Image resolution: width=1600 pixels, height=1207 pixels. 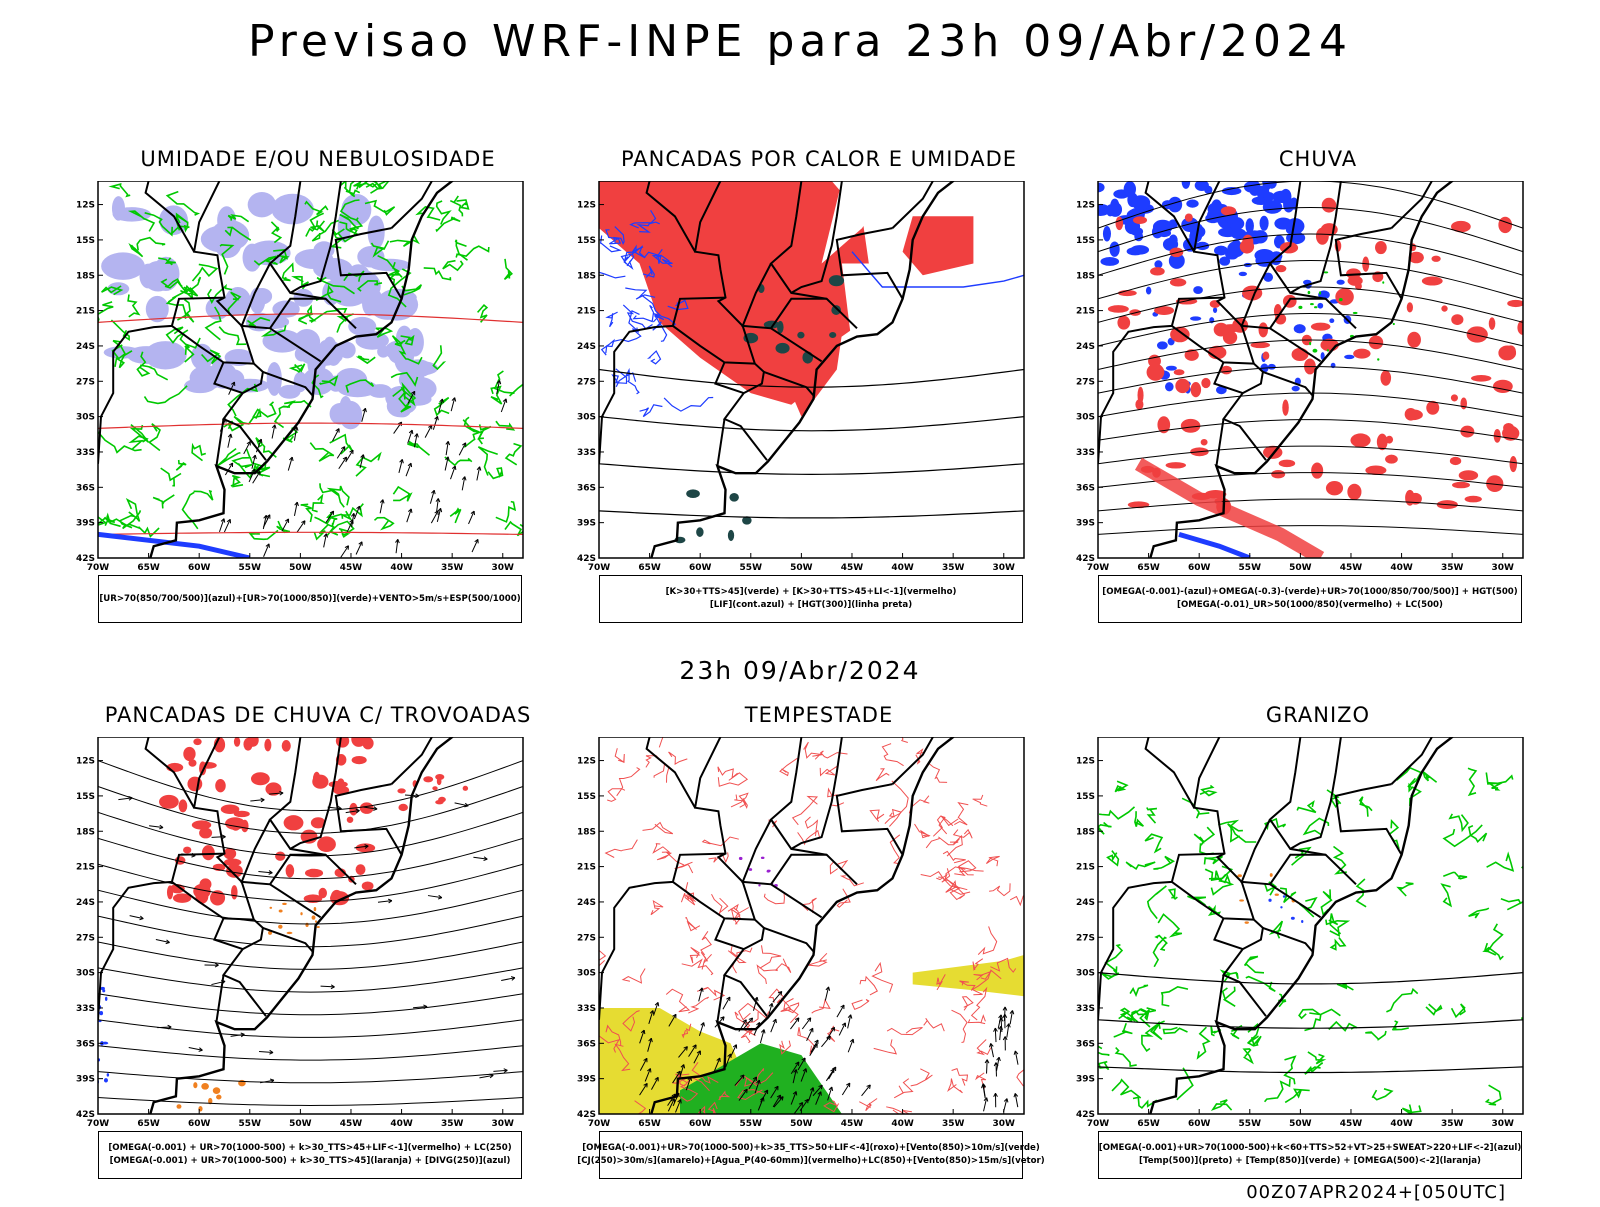 I want to click on lat-tick-label: 21S, so click(x=1085, y=868).